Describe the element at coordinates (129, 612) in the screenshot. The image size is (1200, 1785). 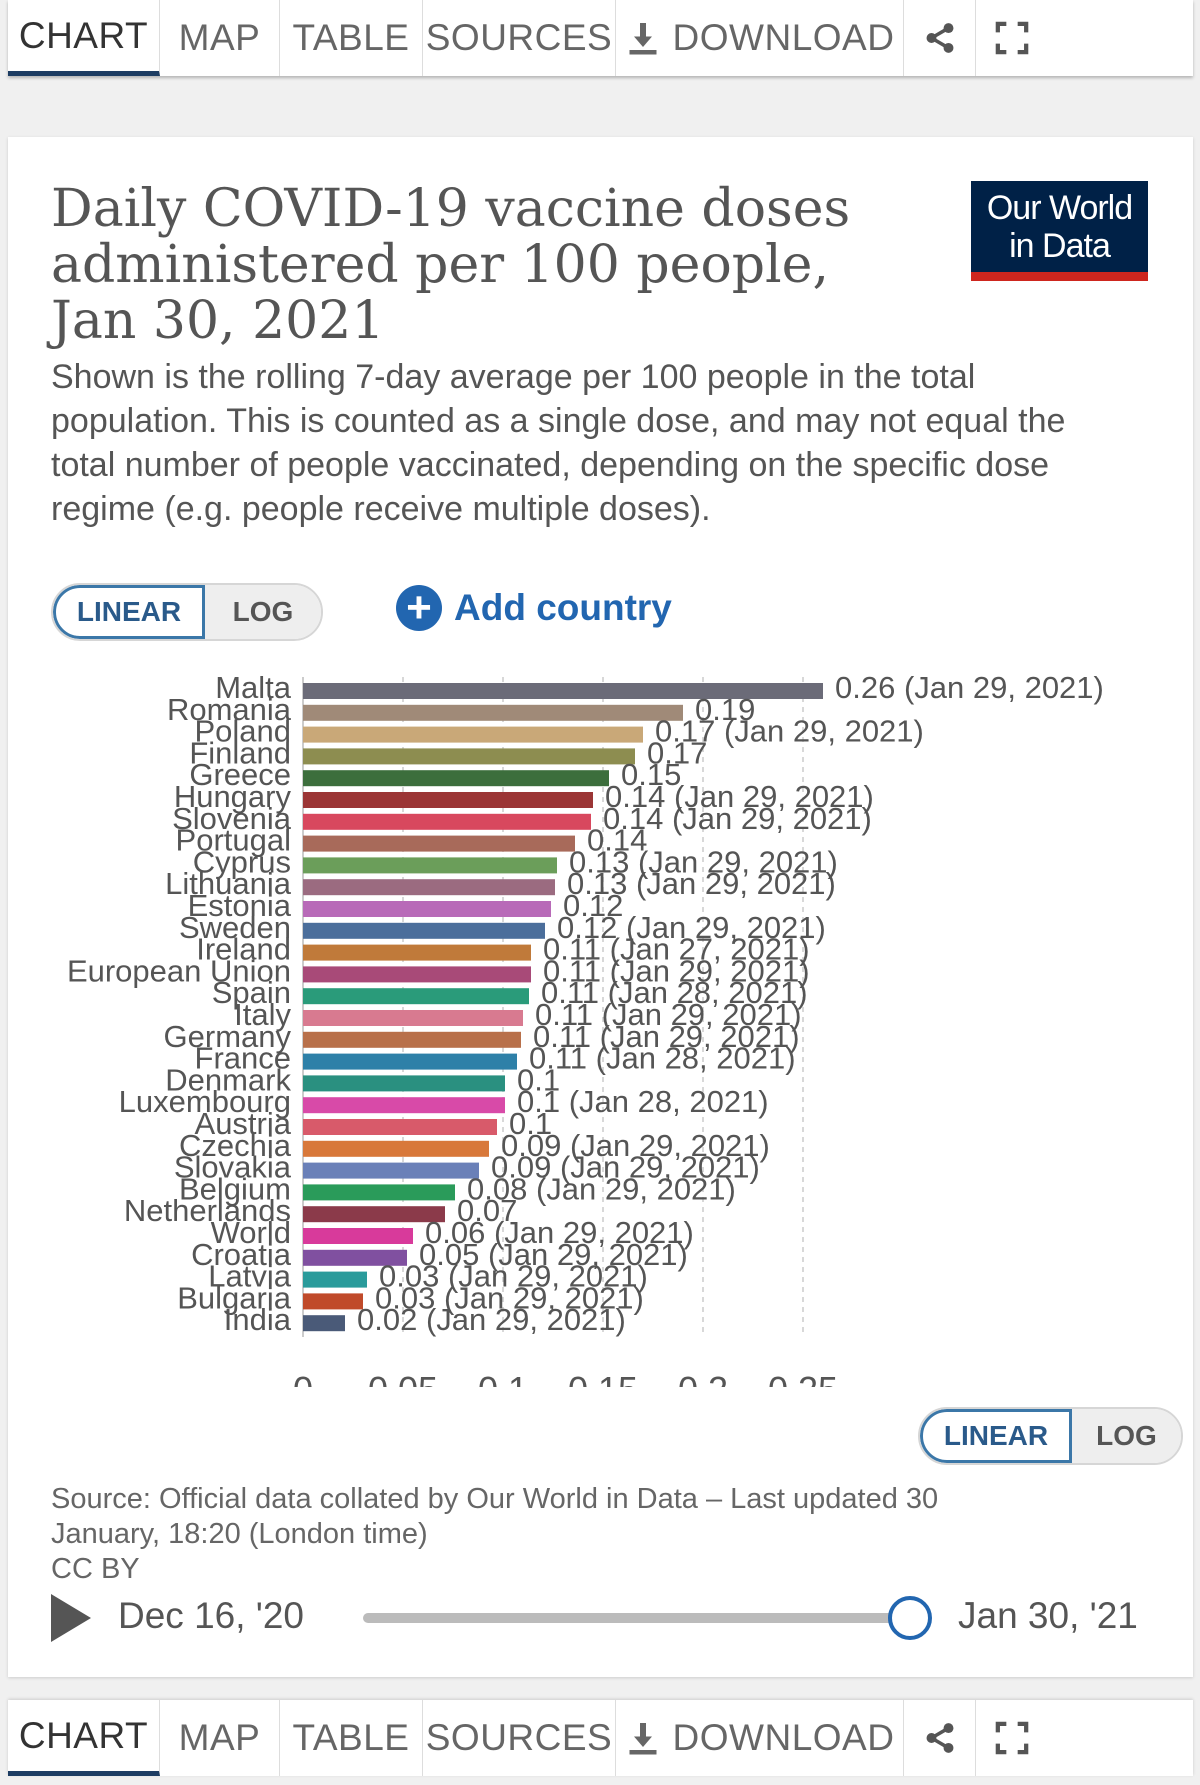
I see `linear-button: LINEAR` at that location.